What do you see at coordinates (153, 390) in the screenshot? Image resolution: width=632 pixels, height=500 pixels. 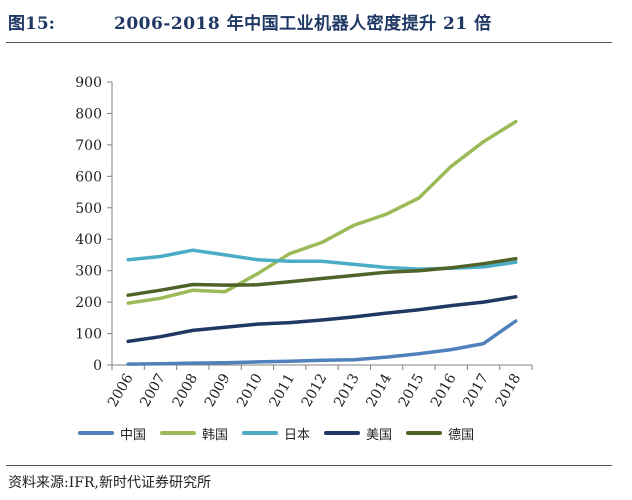 I see `x-tick-label: 2007` at bounding box center [153, 390].